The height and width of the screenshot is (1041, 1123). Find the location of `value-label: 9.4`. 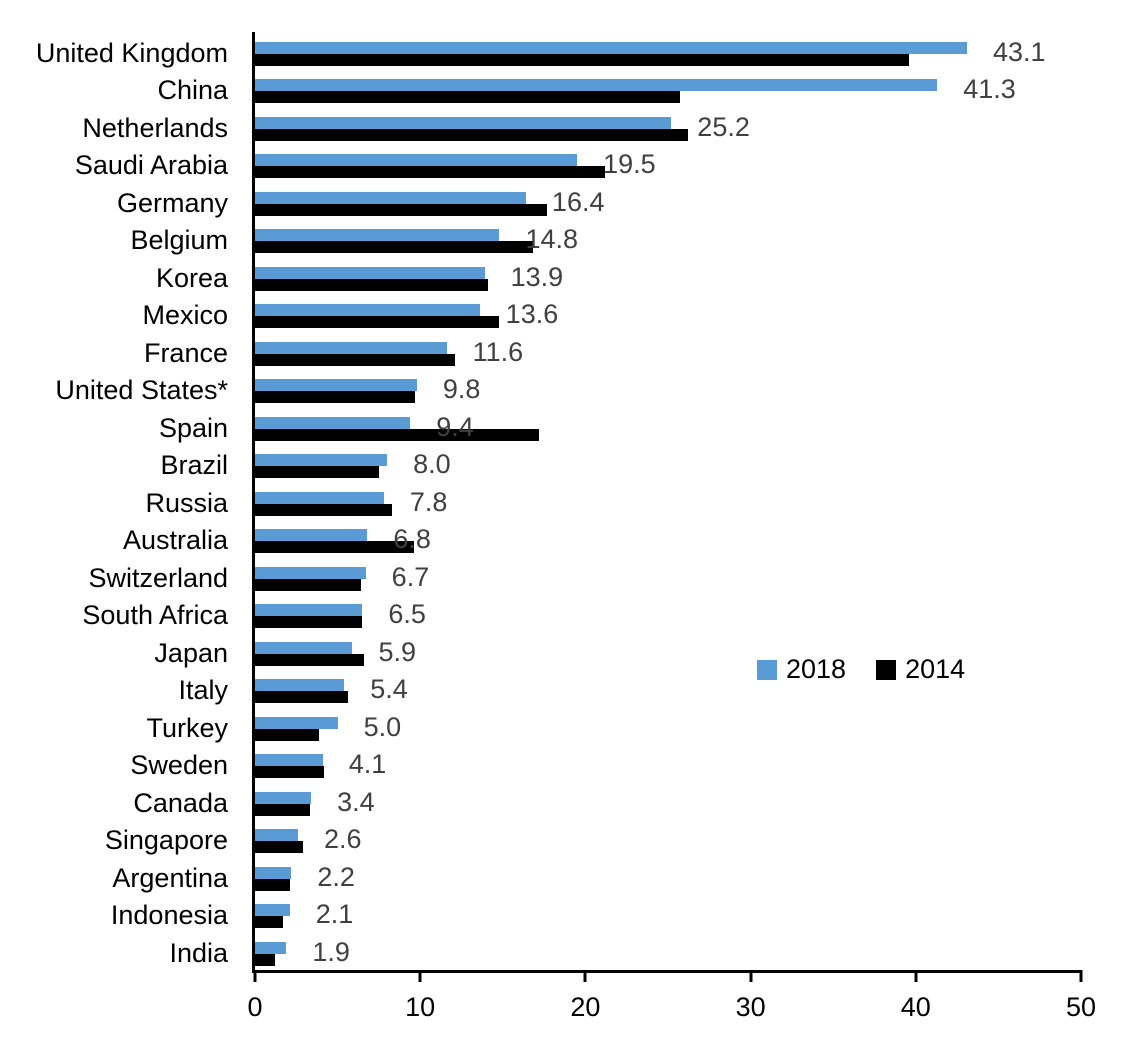

value-label: 9.4 is located at coordinates (455, 426).